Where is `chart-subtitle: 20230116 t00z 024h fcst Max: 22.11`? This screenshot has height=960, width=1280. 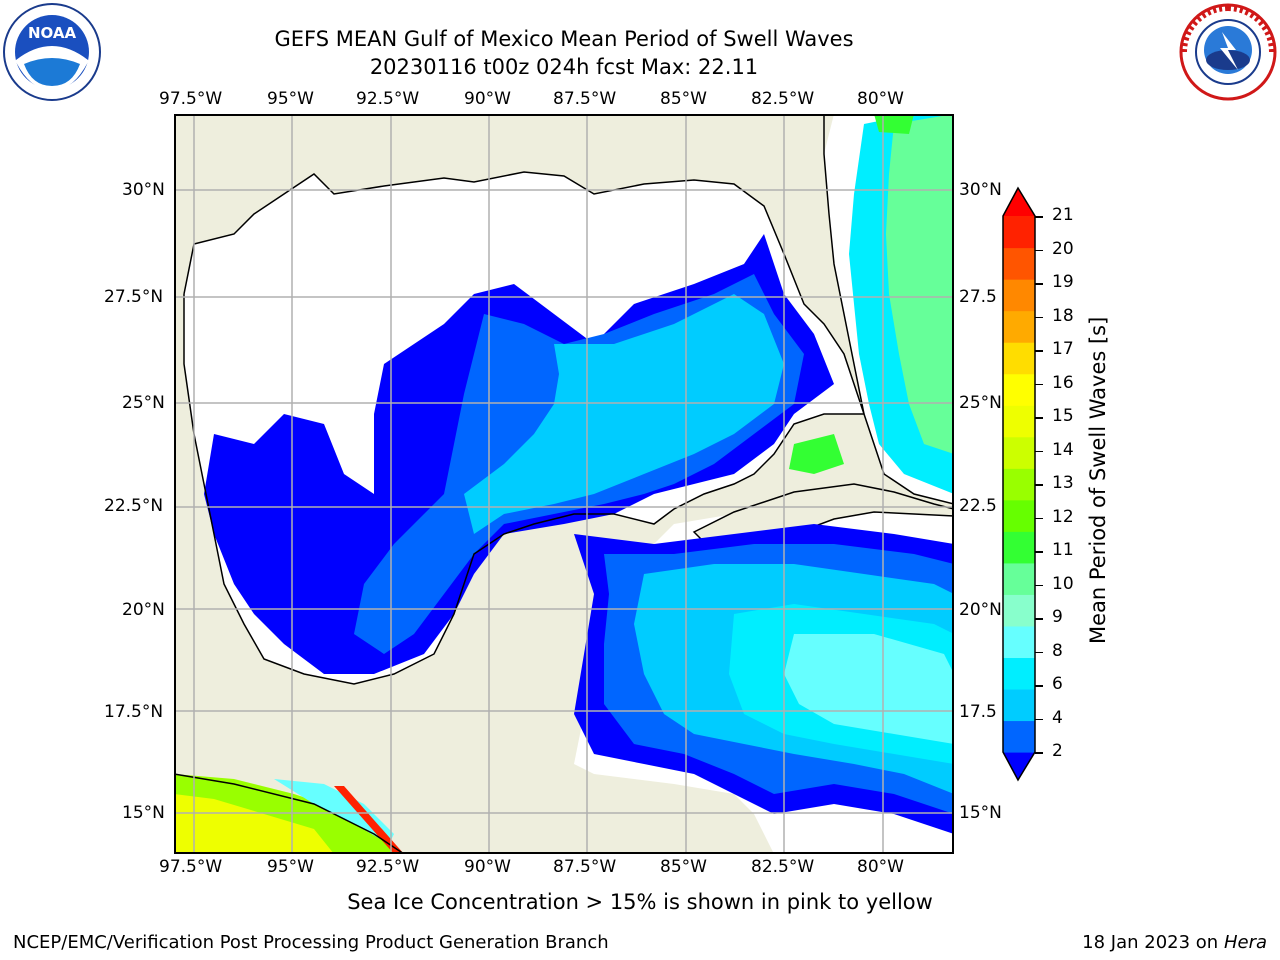 chart-subtitle: 20230116 t00z 024h fcst Max: 22.11 is located at coordinates (564, 67).